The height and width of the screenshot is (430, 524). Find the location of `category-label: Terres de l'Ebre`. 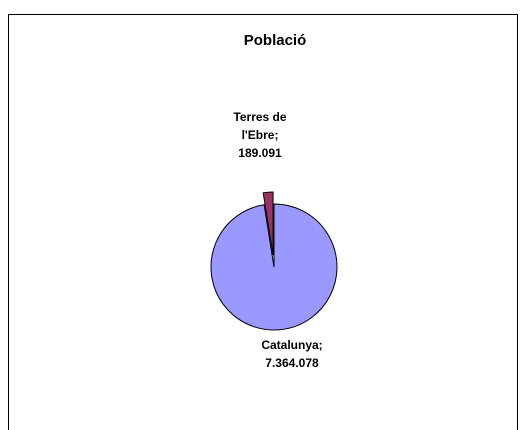

category-label: Terres de l'Ebre is located at coordinates (259, 126).